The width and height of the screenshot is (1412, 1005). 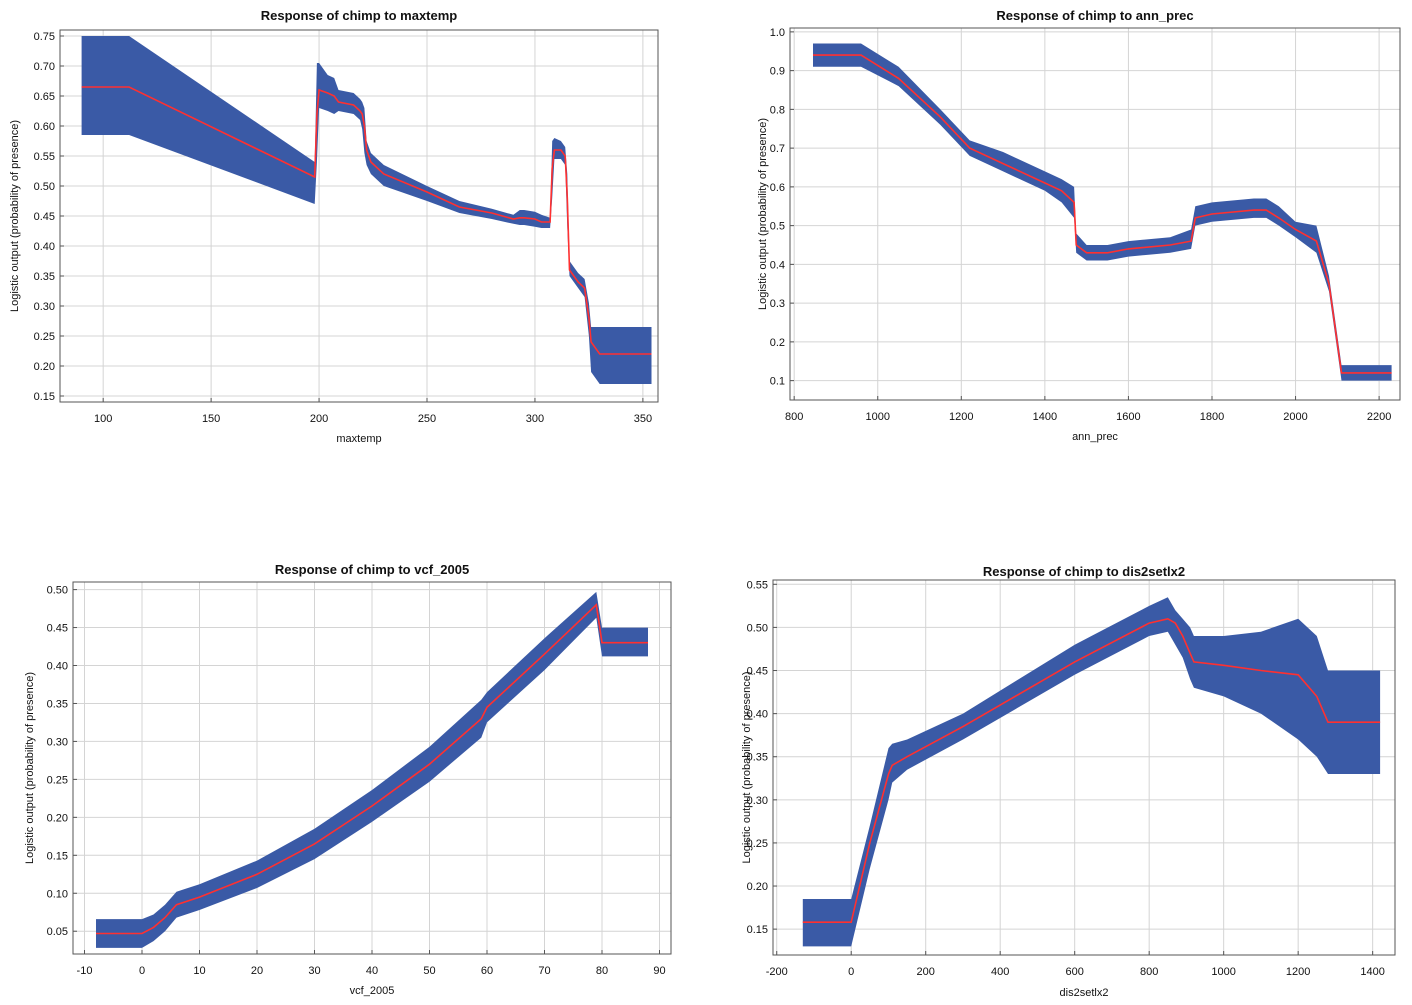 I want to click on x-tick-label: 20, so click(x=257, y=971).